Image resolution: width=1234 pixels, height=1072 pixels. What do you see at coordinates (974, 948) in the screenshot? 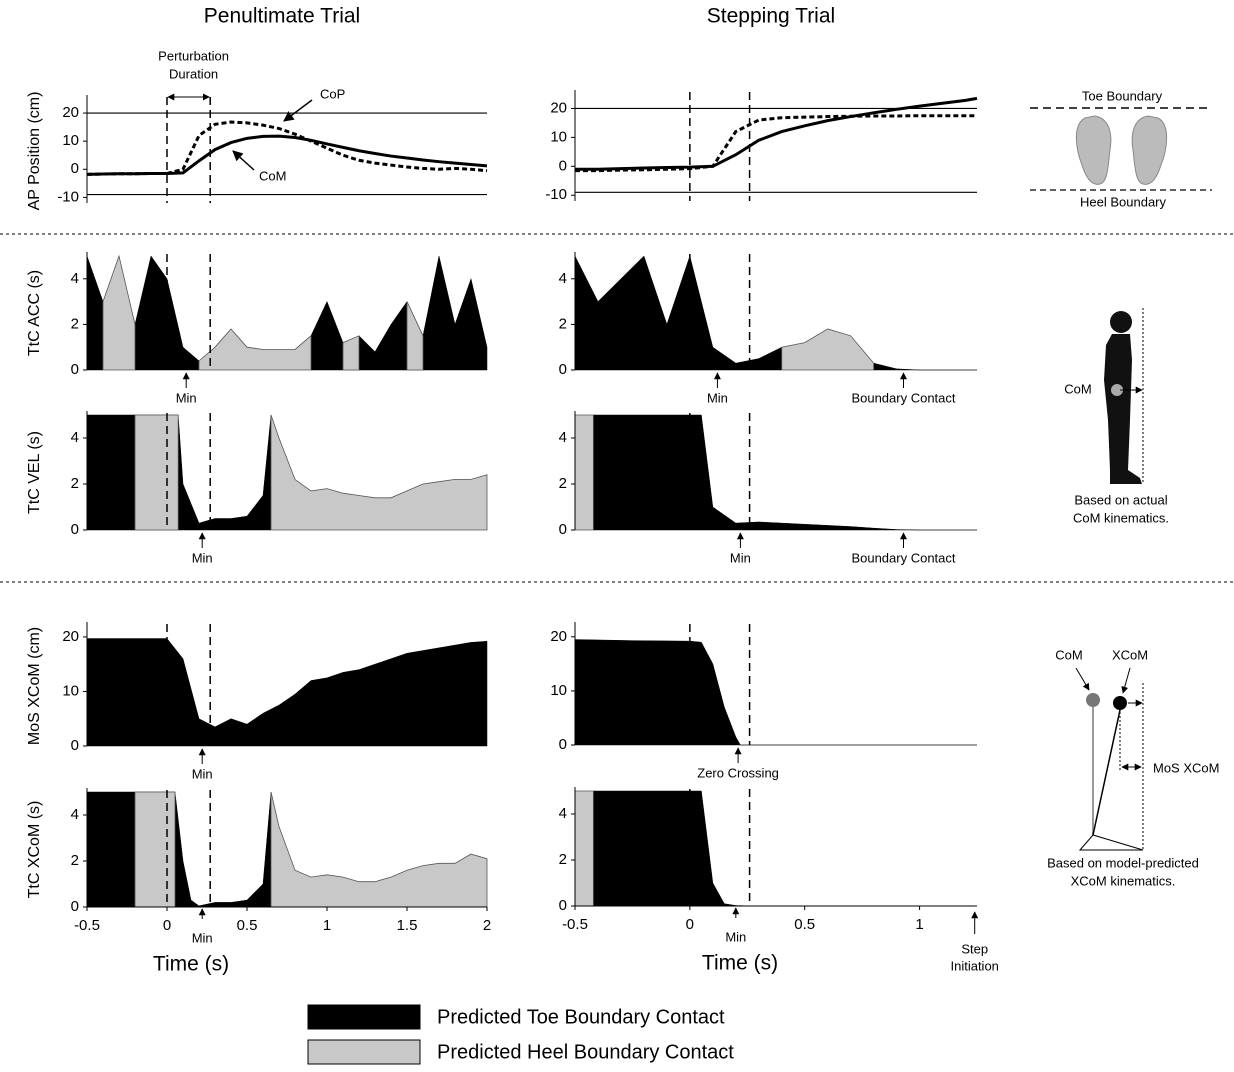
I see `annotation: Step` at bounding box center [974, 948].